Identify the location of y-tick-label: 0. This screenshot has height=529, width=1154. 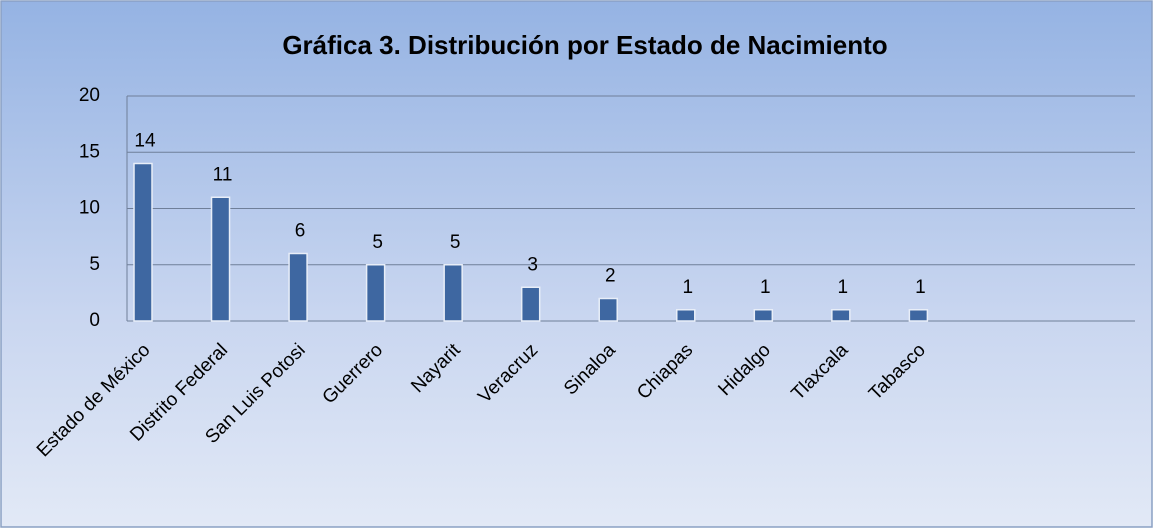
(94, 320).